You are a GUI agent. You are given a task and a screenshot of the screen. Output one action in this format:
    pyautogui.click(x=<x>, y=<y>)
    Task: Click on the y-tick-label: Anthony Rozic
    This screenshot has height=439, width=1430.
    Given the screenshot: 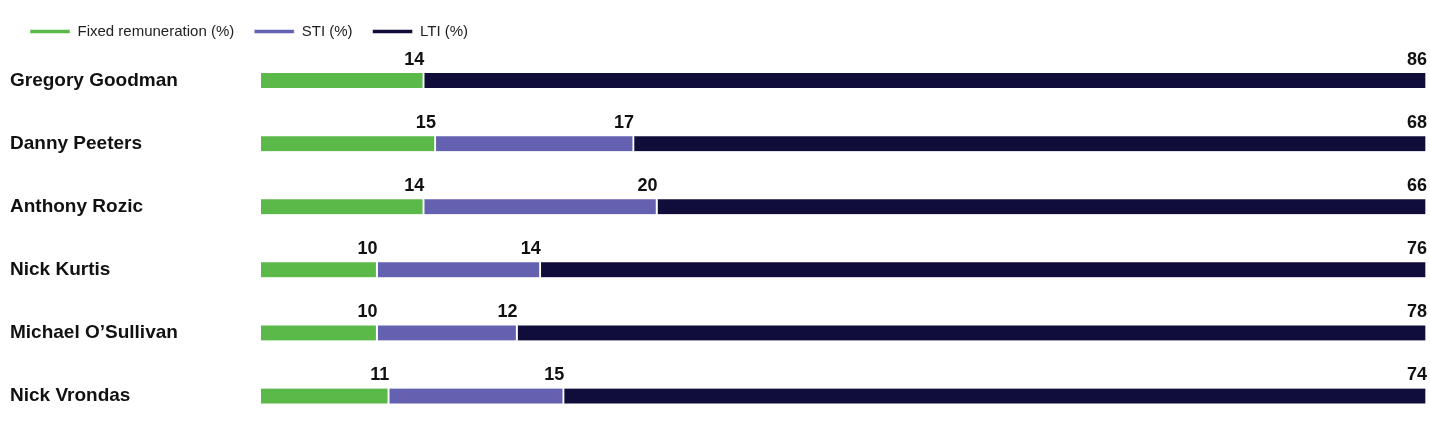 What is the action you would take?
    pyautogui.click(x=77, y=205)
    